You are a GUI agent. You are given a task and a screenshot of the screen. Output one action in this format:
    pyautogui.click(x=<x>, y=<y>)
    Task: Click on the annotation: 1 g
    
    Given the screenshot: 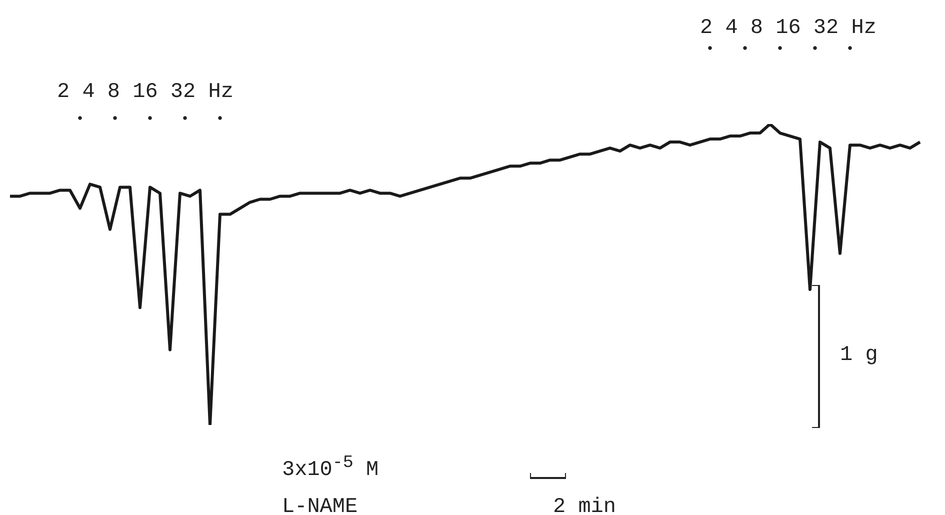 What is the action you would take?
    pyautogui.click(x=859, y=355)
    